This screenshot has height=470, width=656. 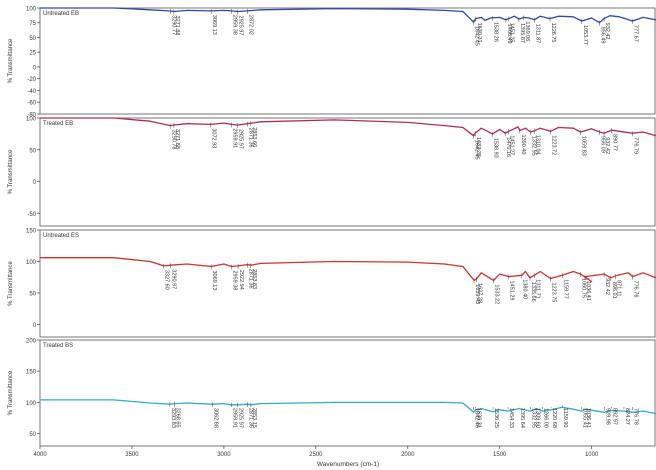 What do you see at coordinates (496, 418) in the screenshot?
I see `peak-label: 1536.25` at bounding box center [496, 418].